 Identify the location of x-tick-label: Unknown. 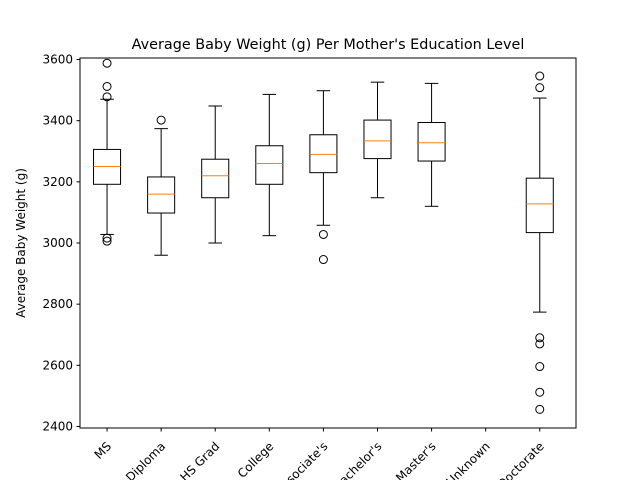
(467, 459).